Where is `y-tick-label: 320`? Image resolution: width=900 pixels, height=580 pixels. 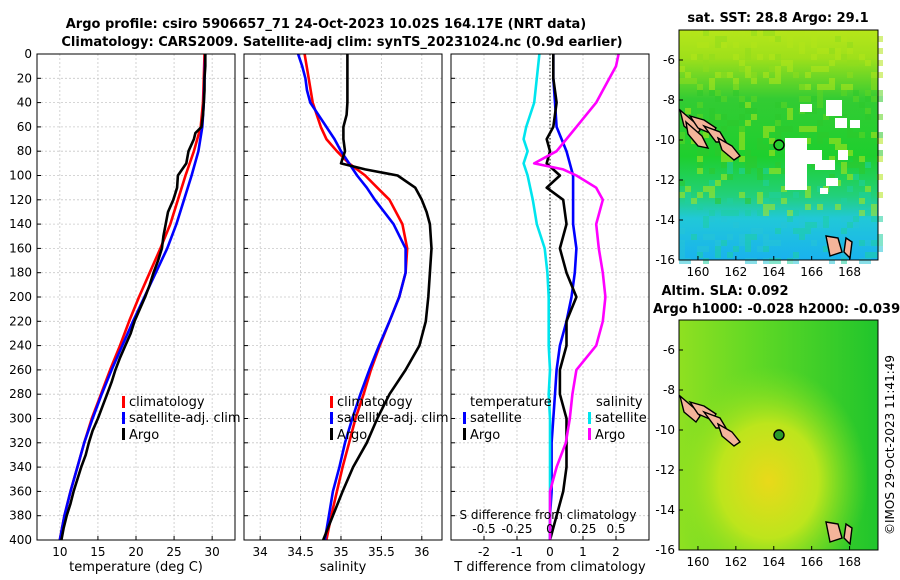 y-tick-label: 320 is located at coordinates (20, 443).